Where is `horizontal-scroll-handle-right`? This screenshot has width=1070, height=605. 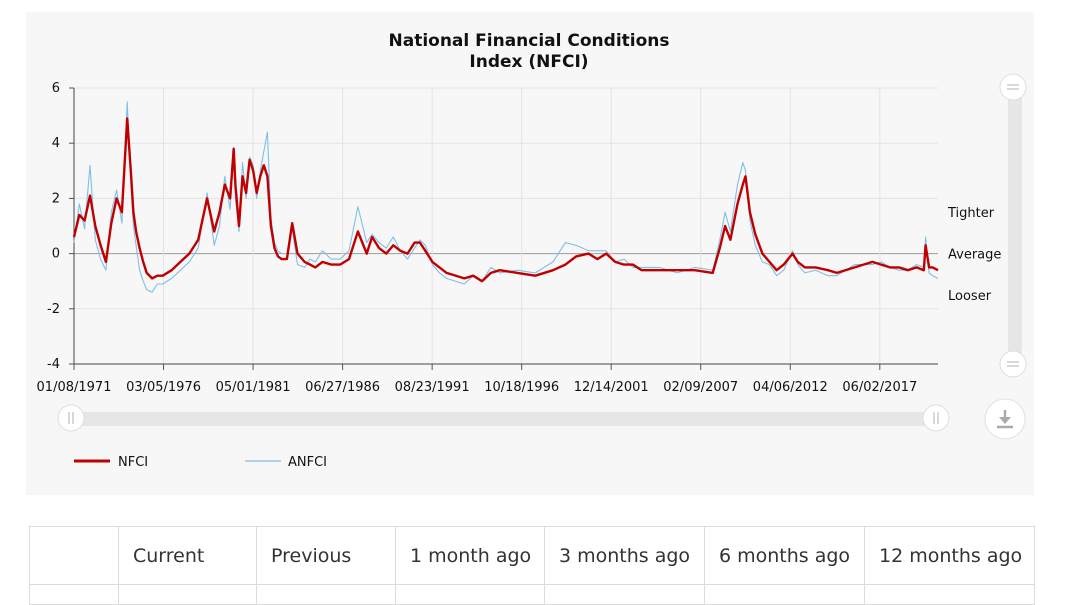
horizontal-scroll-handle-right is located at coordinates (936, 418).